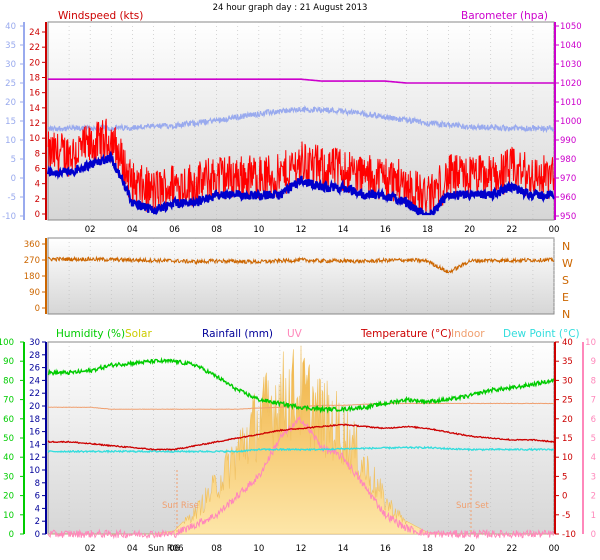 Image resolution: width=600 pixels, height=560 pixels. What do you see at coordinates (37, 215) in the screenshot?
I see `panel1-inner-tick: 0` at bounding box center [37, 215].